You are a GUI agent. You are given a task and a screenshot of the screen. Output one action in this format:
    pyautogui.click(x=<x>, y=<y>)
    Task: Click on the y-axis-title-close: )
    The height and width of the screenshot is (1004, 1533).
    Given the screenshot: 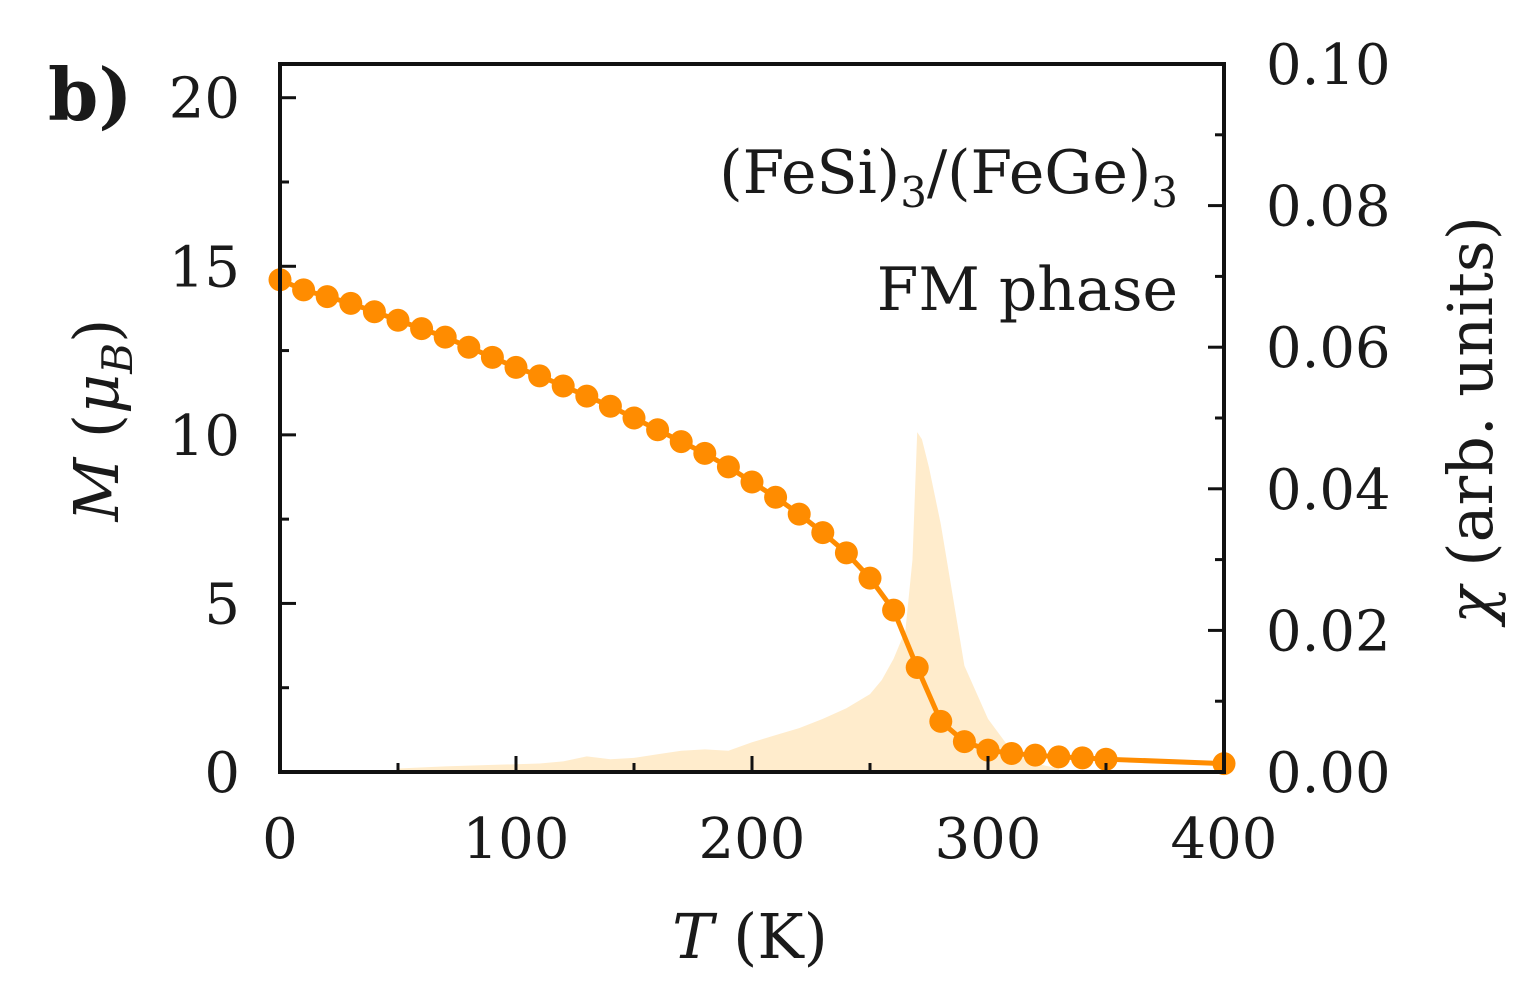 What is the action you would take?
    pyautogui.click(x=96, y=331)
    